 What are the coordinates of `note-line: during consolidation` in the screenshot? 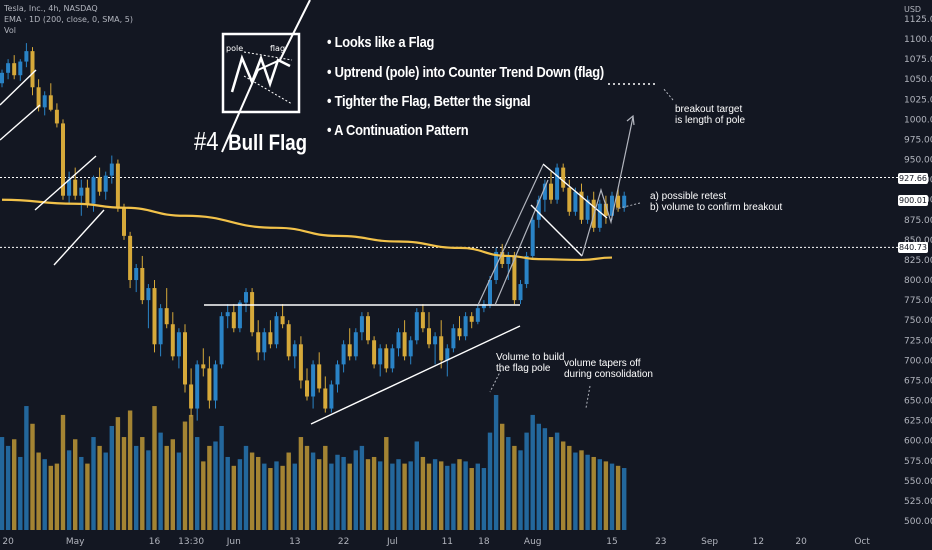 It's located at (608, 374).